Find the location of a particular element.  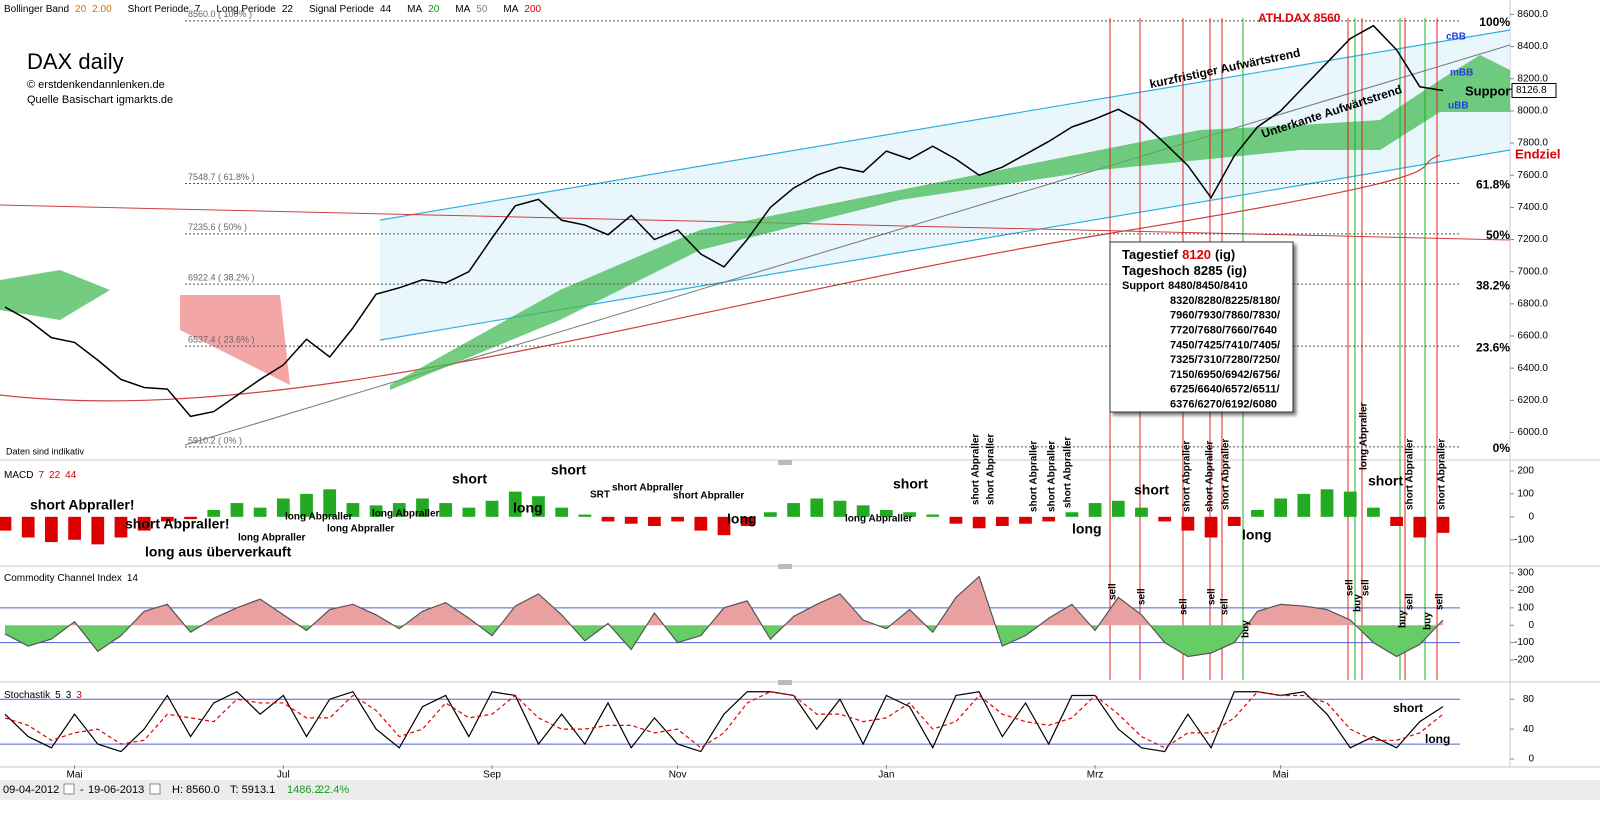

panel-title: Commodity Channel Index 14 is located at coordinates (71, 578).